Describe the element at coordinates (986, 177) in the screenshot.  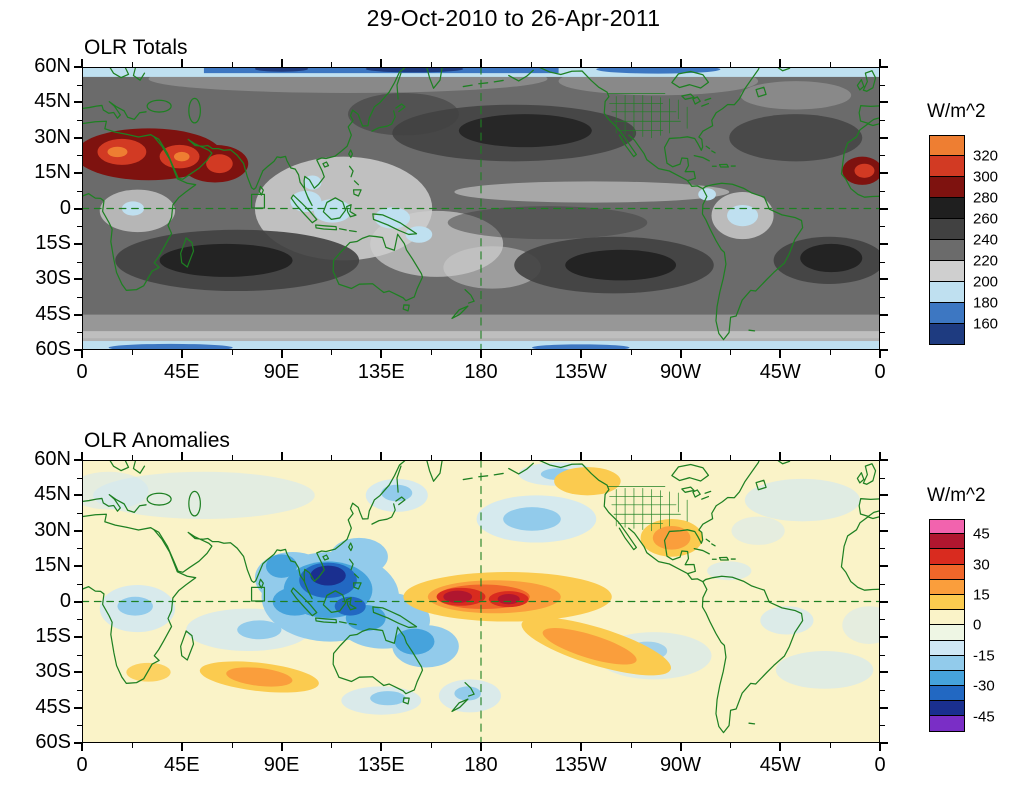
I see `colorbar-label: 300` at that location.